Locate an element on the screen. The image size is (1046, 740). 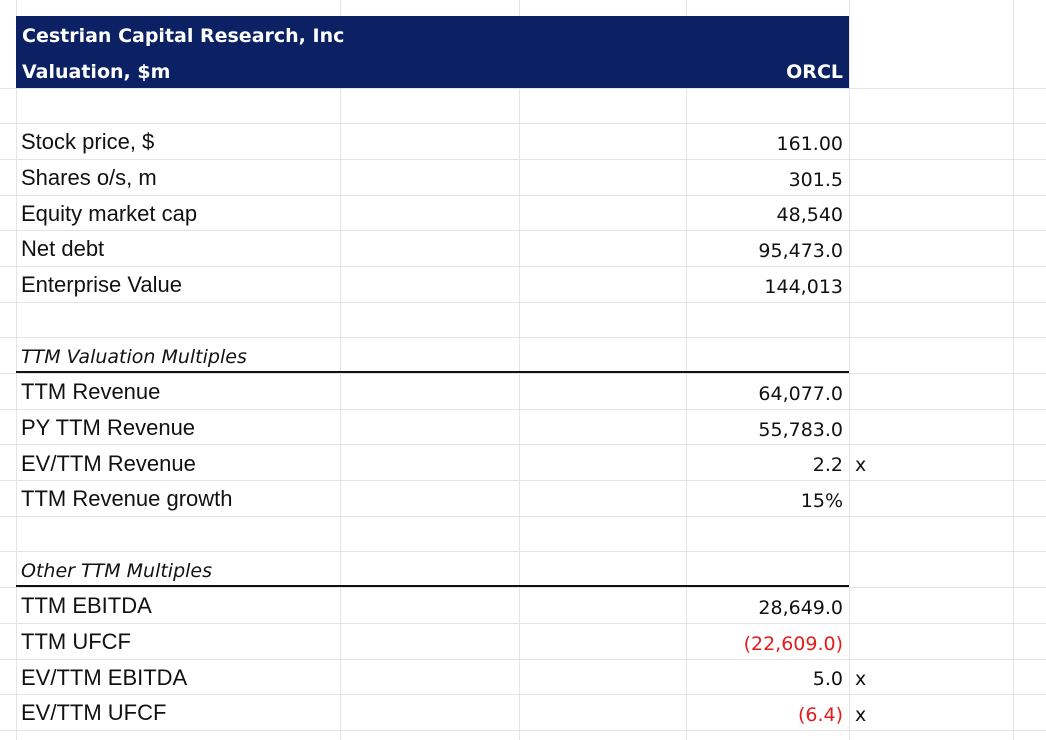
label-ttm-ufcf: TTM UFCF is located at coordinates (76, 641).